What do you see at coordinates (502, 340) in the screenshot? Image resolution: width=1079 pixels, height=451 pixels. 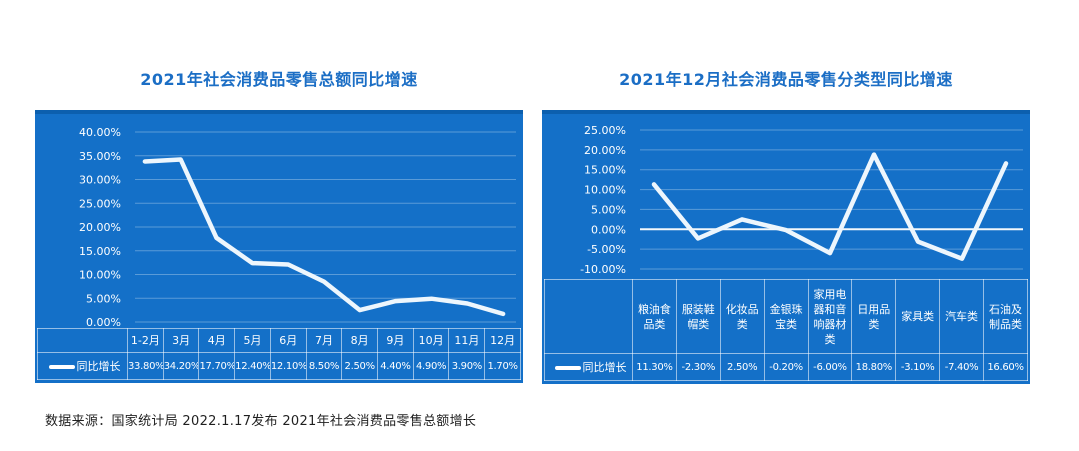 I see `category-header-cell: 12月` at bounding box center [502, 340].